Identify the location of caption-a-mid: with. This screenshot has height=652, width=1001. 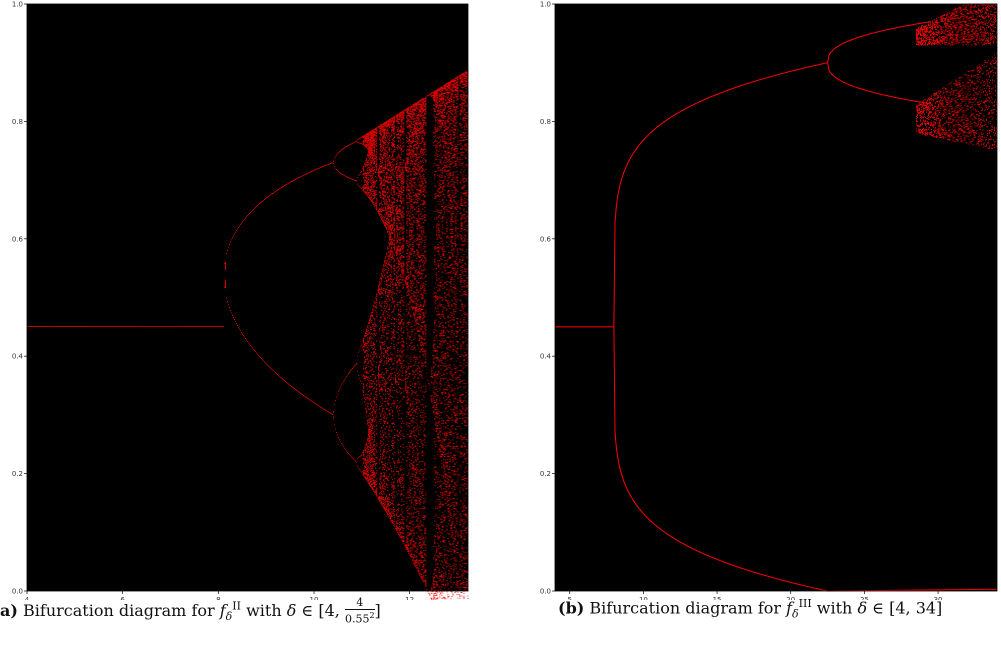
(263, 610).